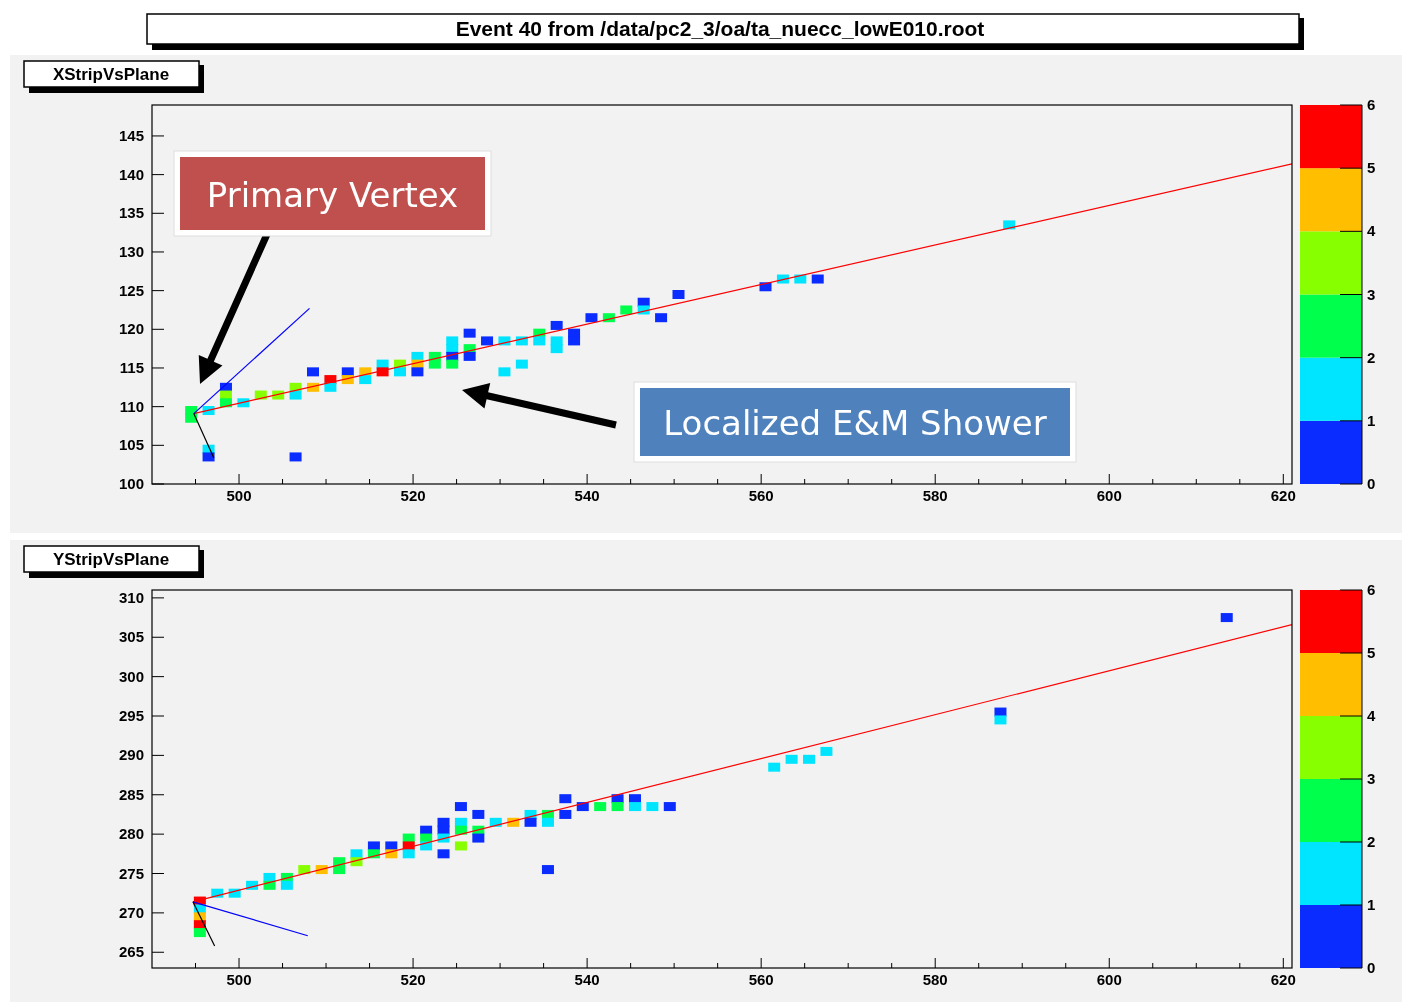 The width and height of the screenshot is (1402, 1005). Describe the element at coordinates (131, 329) in the screenshot. I see `y-tick-label: 120` at that location.